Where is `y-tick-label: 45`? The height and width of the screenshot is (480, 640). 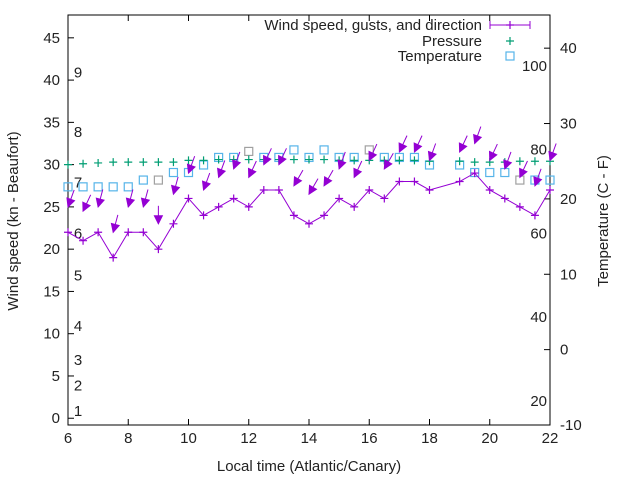 y-tick-label: 45 is located at coordinates (51, 38).